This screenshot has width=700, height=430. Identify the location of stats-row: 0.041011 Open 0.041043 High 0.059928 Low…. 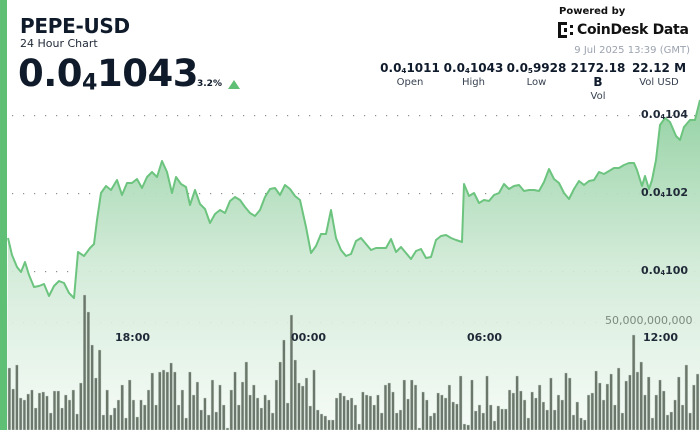
(534, 81).